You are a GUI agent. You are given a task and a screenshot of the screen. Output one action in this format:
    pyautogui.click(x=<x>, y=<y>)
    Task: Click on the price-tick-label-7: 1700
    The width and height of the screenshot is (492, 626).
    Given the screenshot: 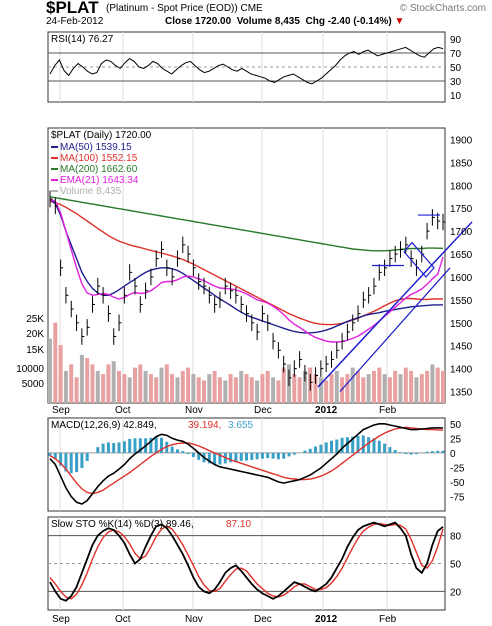 What is the action you would take?
    pyautogui.click(x=461, y=232)
    